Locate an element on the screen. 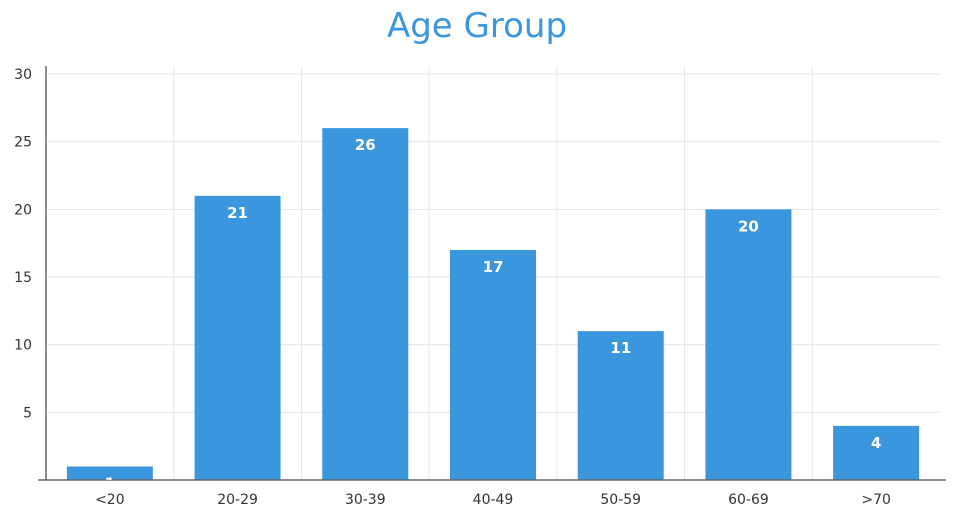 The width and height of the screenshot is (954, 512). x-tick-label: 40-49 is located at coordinates (493, 500).